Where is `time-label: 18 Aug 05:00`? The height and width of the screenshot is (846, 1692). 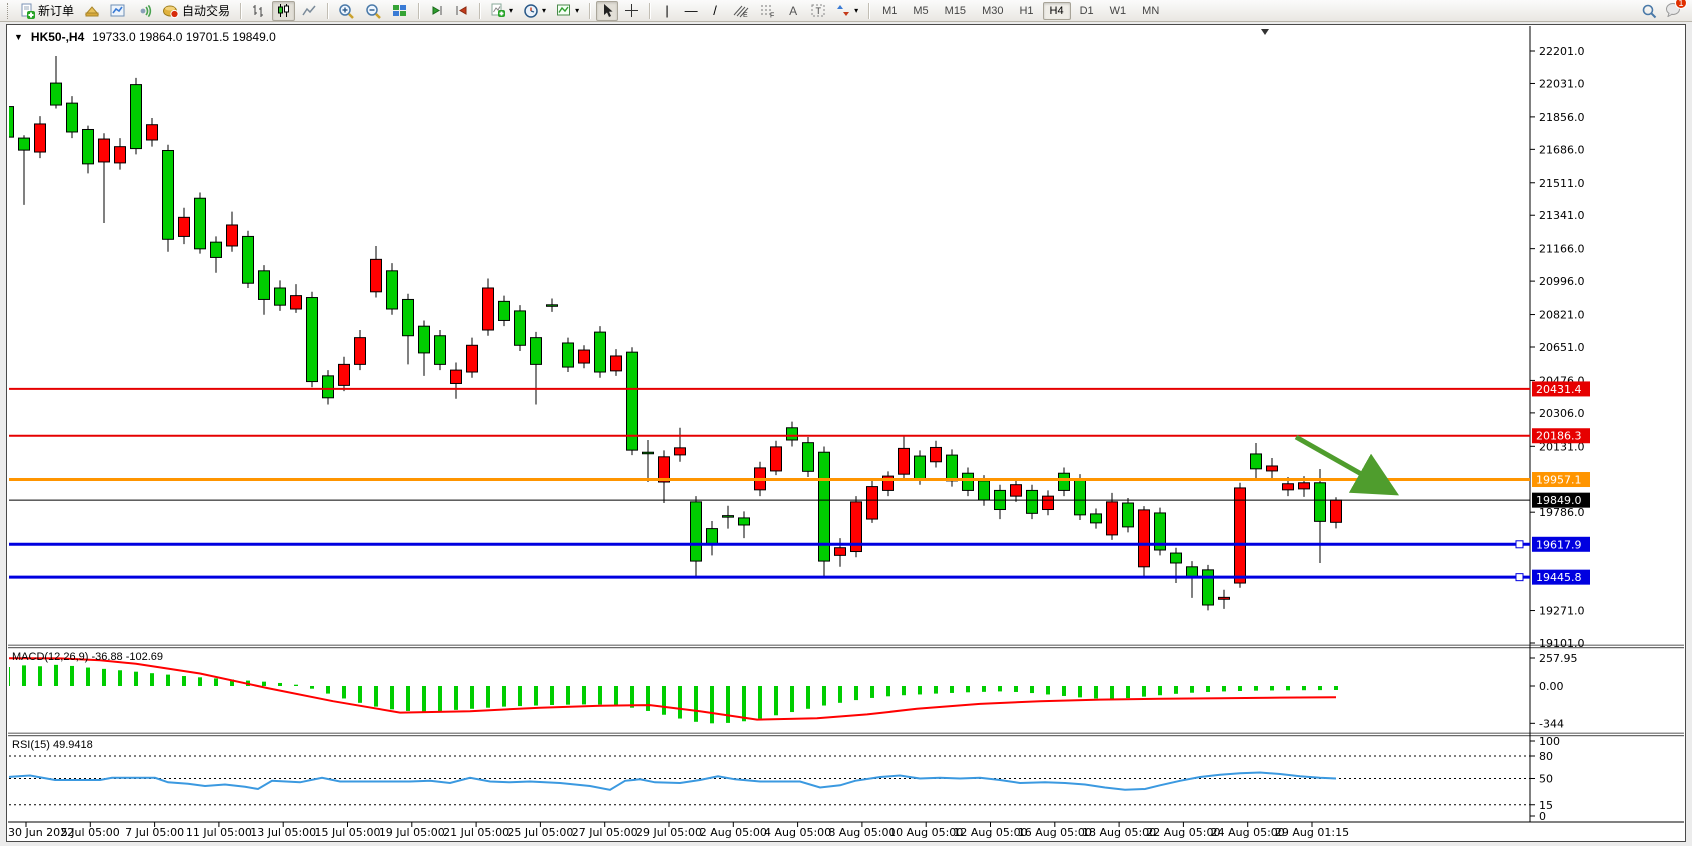 time-label: 18 Aug 05:00 is located at coordinates (1119, 832).